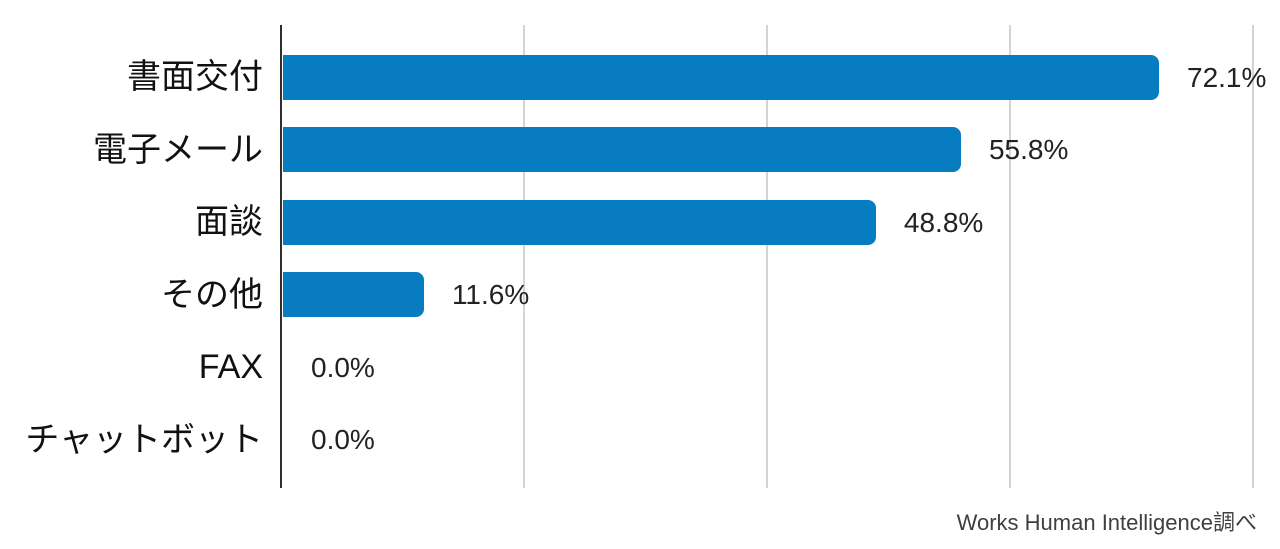 The image size is (1280, 549). I want to click on value-label: 55.8%, so click(1028, 149).